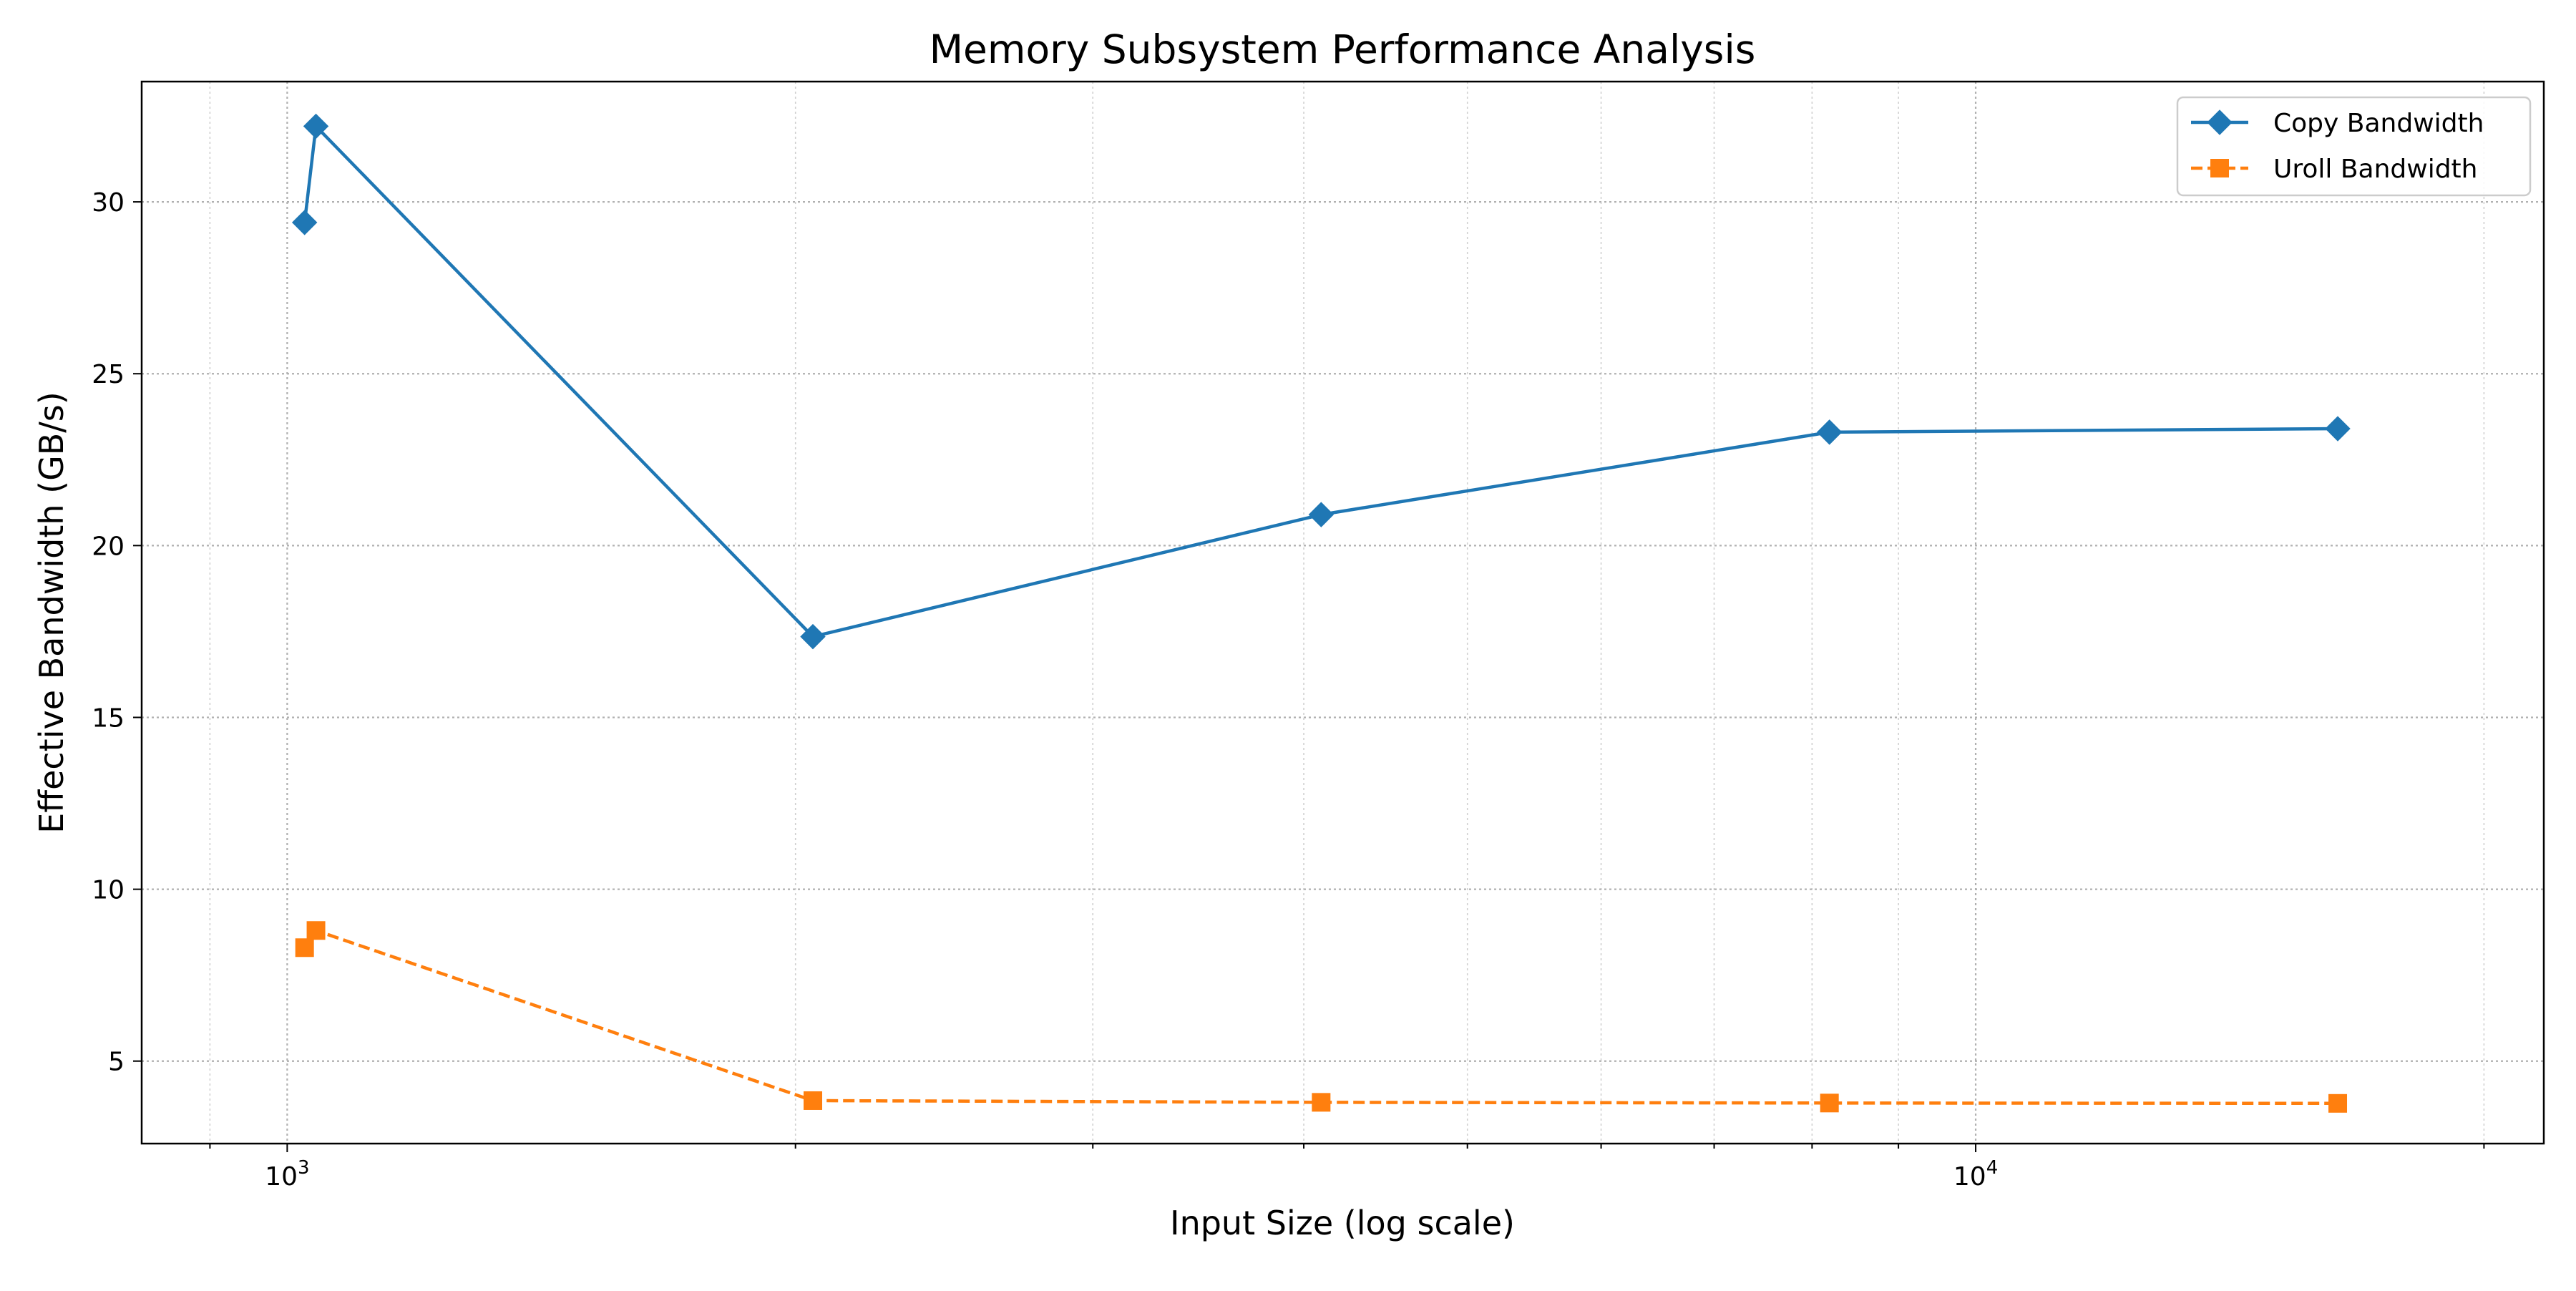 The image size is (2576, 1291). Describe the element at coordinates (108, 203) in the screenshot. I see `y-tick-label: 30` at that location.